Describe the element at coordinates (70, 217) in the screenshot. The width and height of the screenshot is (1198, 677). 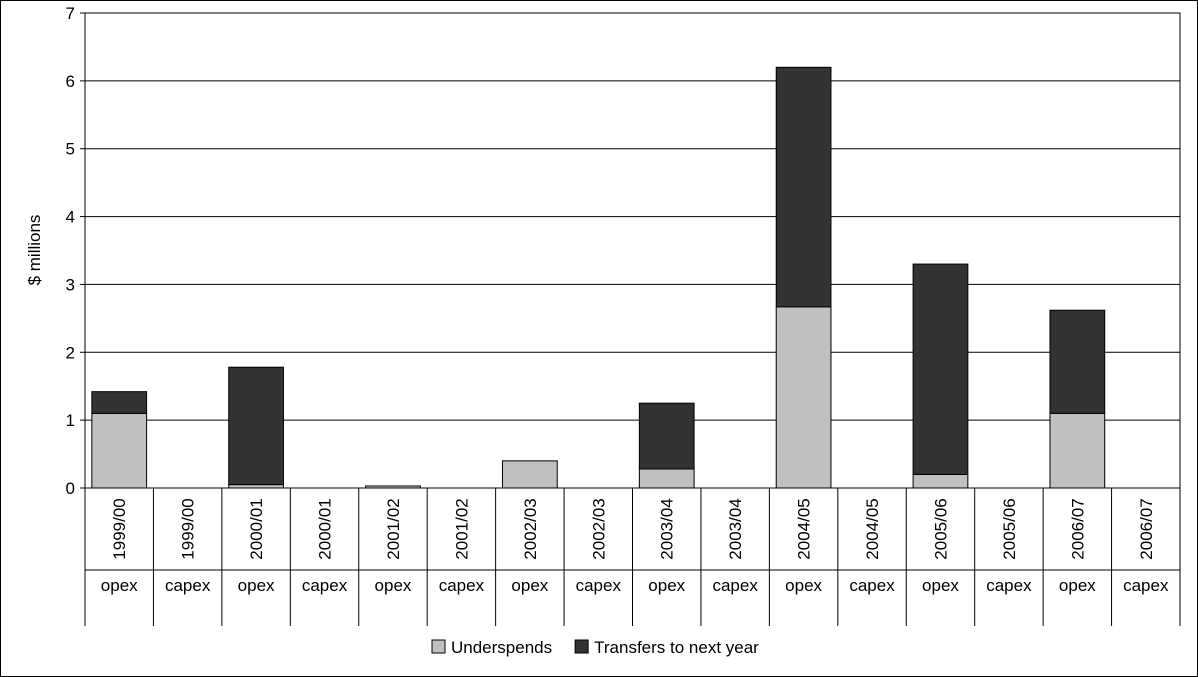
I see `y-tick-label: 4` at that location.